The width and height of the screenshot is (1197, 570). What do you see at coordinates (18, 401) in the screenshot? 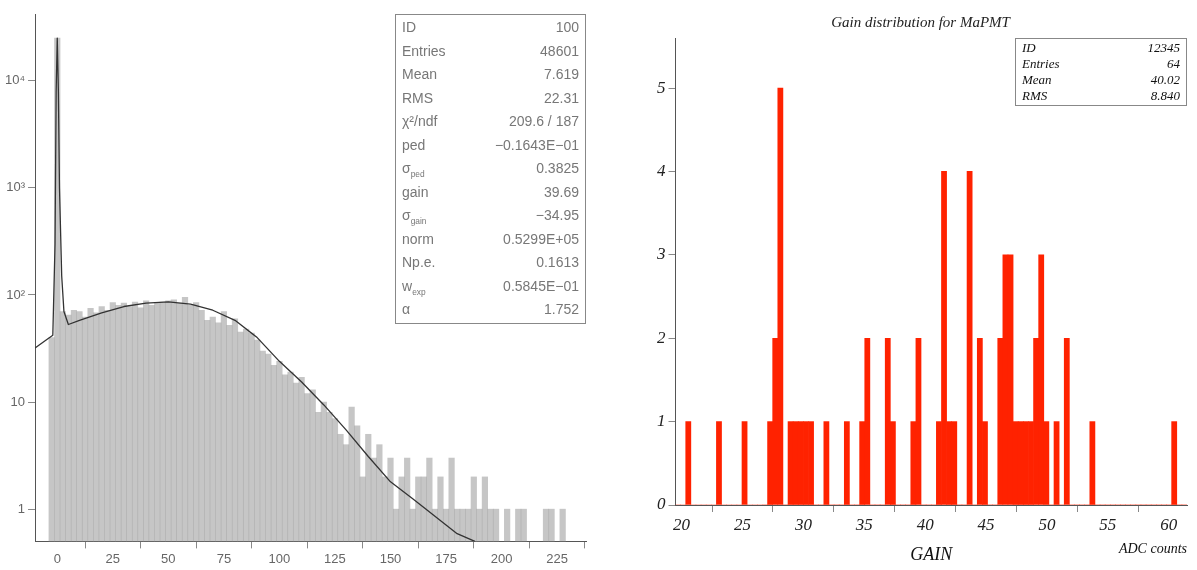
I see `y-tick-label: 10` at bounding box center [18, 401].